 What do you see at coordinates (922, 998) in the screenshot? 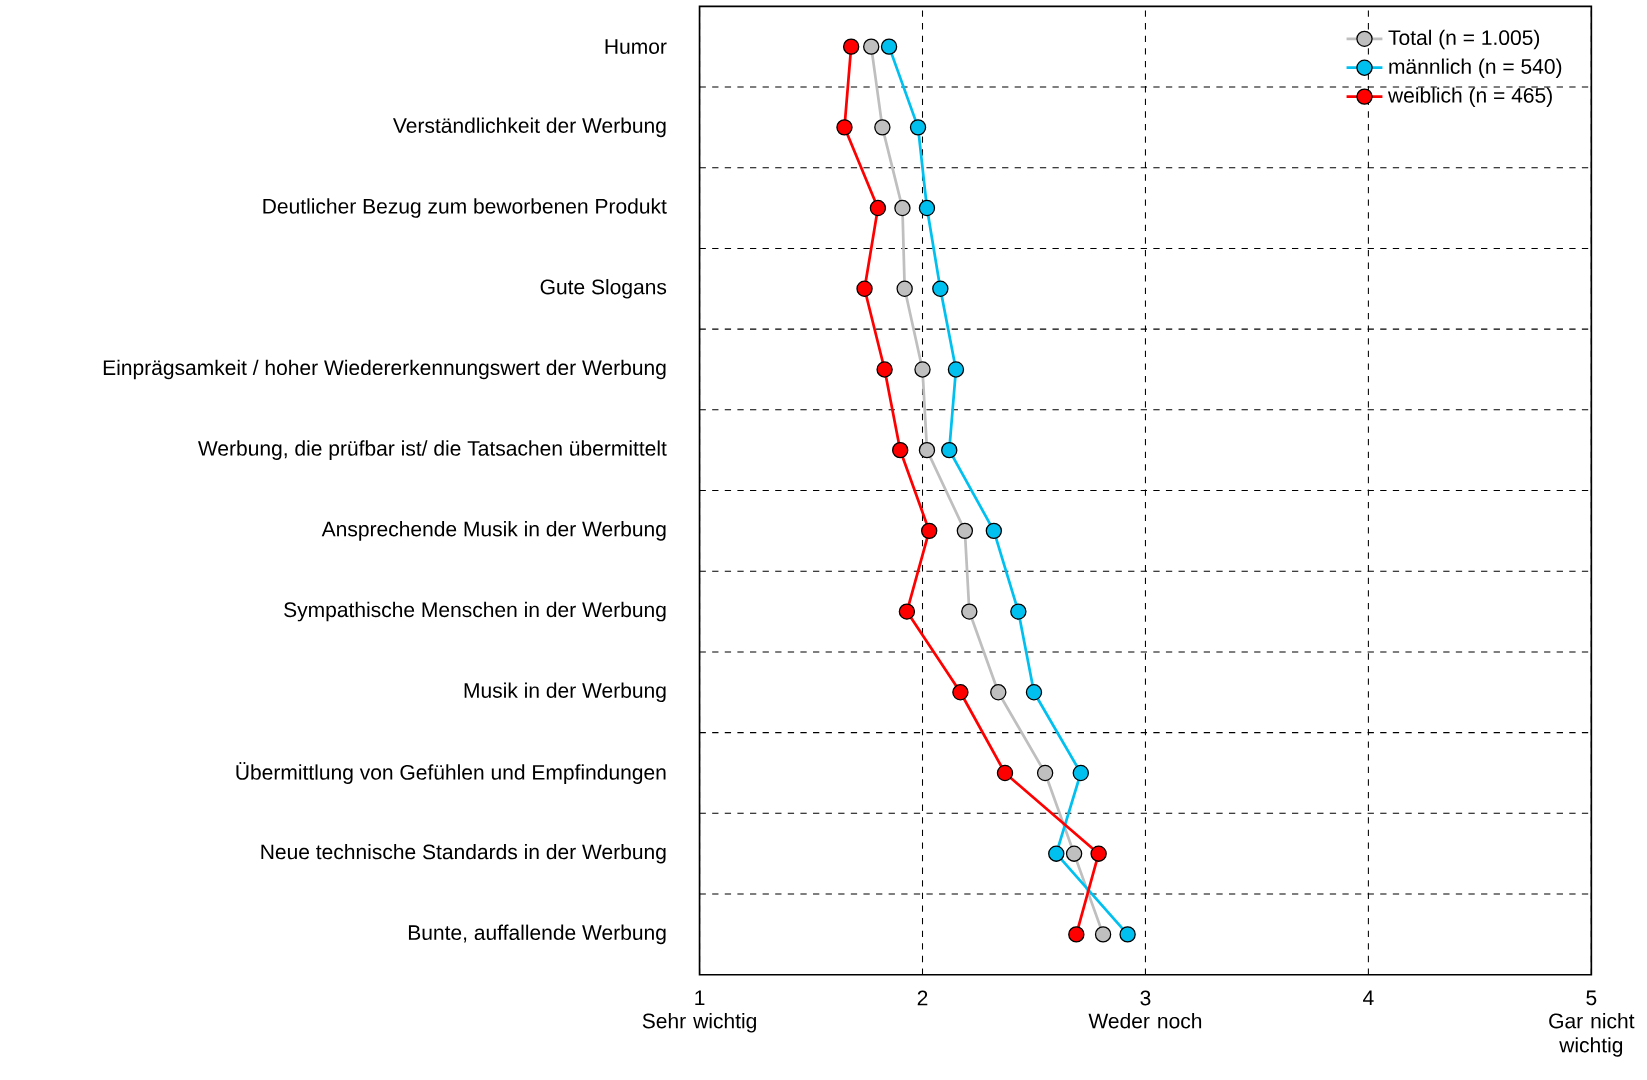
I see `x-tick-label: 2` at bounding box center [922, 998].